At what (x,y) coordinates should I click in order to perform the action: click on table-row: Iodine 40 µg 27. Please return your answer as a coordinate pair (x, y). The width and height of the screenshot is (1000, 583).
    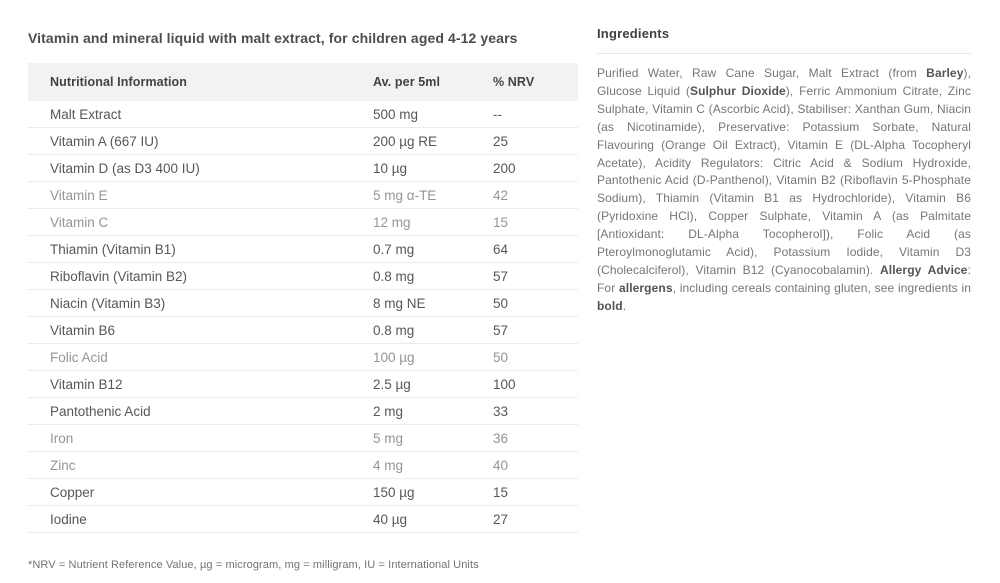
    Looking at the image, I should click on (303, 519).